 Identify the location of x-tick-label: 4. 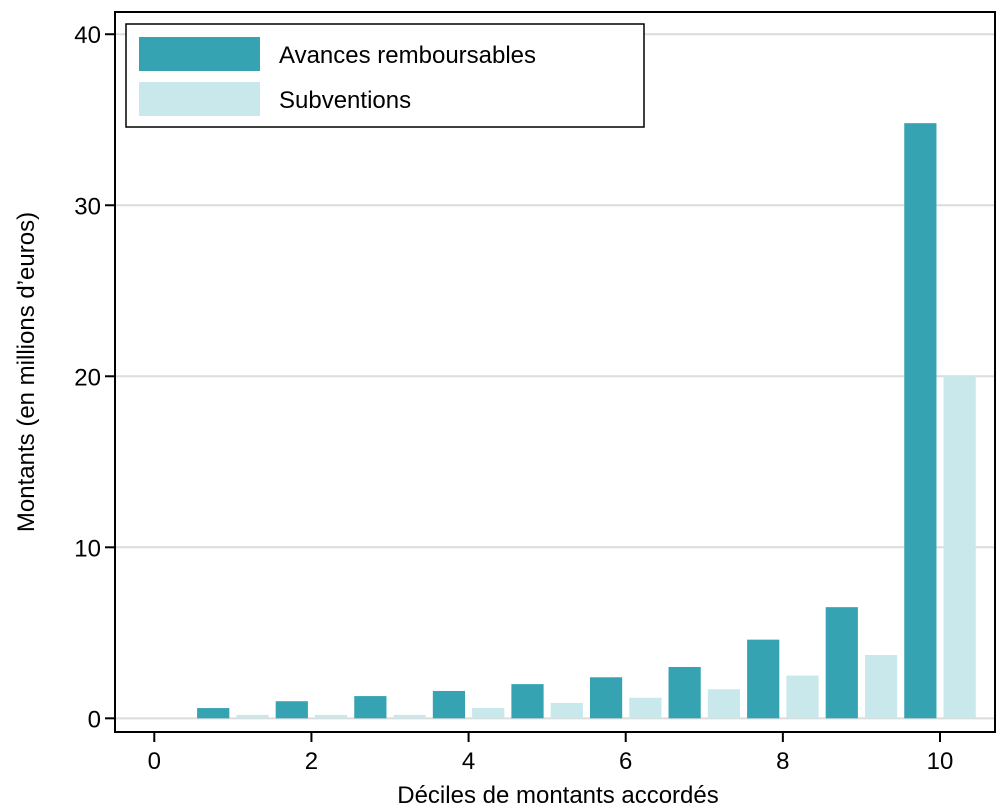
(468, 761).